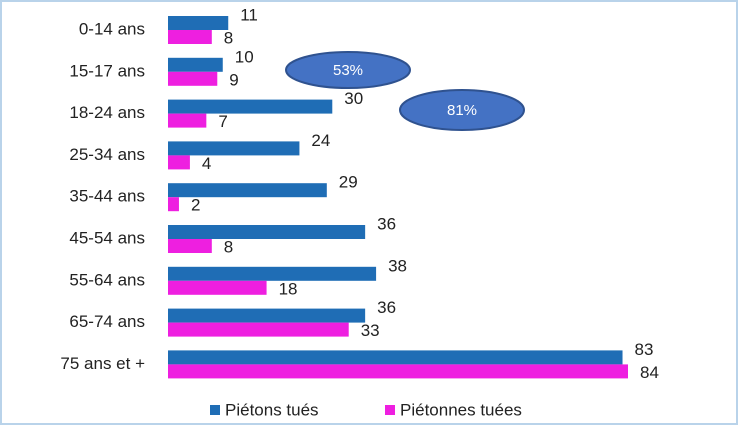  What do you see at coordinates (112, 28) in the screenshot?
I see `category-label: 0-14 ans` at bounding box center [112, 28].